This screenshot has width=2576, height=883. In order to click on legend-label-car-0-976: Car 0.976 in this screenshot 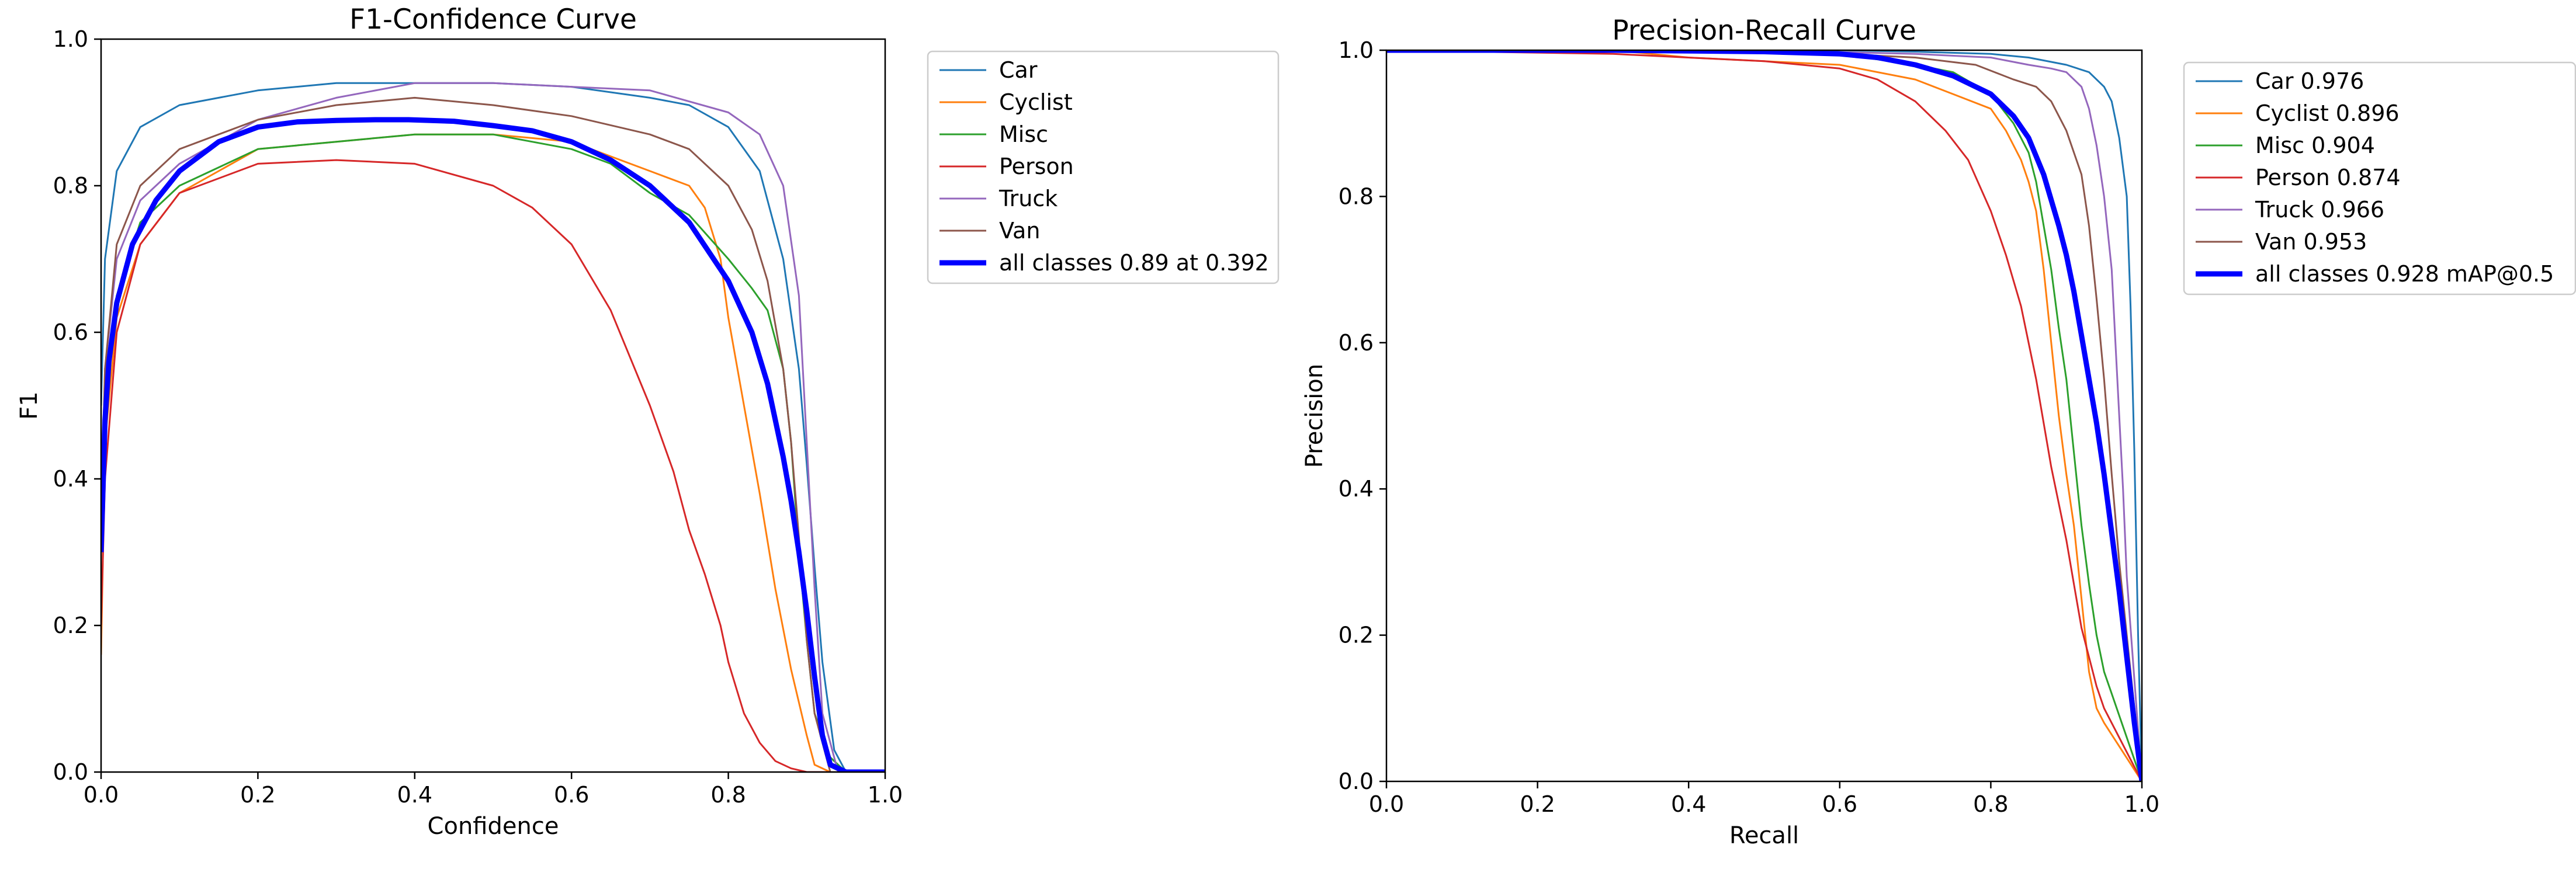, I will do `click(2309, 81)`.